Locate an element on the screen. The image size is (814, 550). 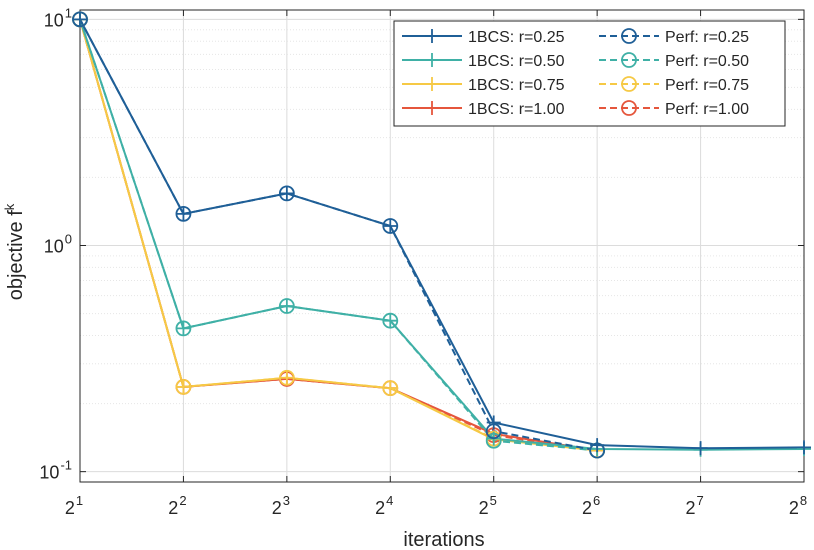
legend-label: 1BCS: r=0.75 is located at coordinates (516, 85).